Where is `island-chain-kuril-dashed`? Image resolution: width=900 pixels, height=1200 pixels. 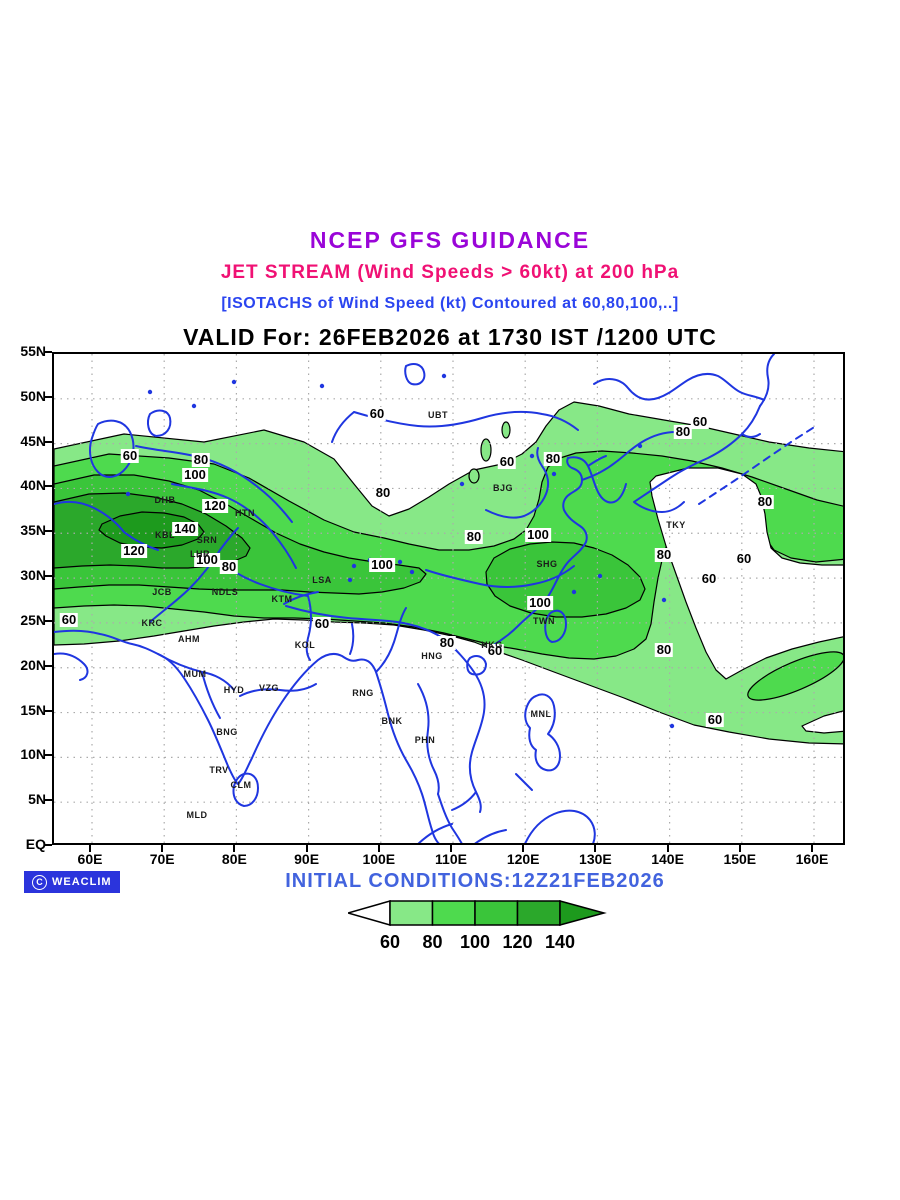
island-chain-kuril-dashed is located at coordinates (757, 465).